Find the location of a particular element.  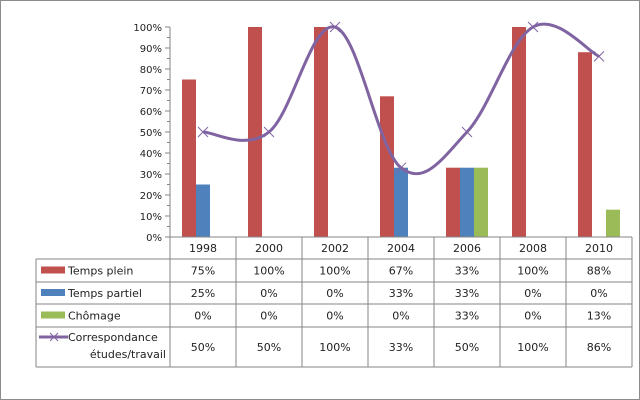

y-tick-label: 80% is located at coordinates (151, 70).